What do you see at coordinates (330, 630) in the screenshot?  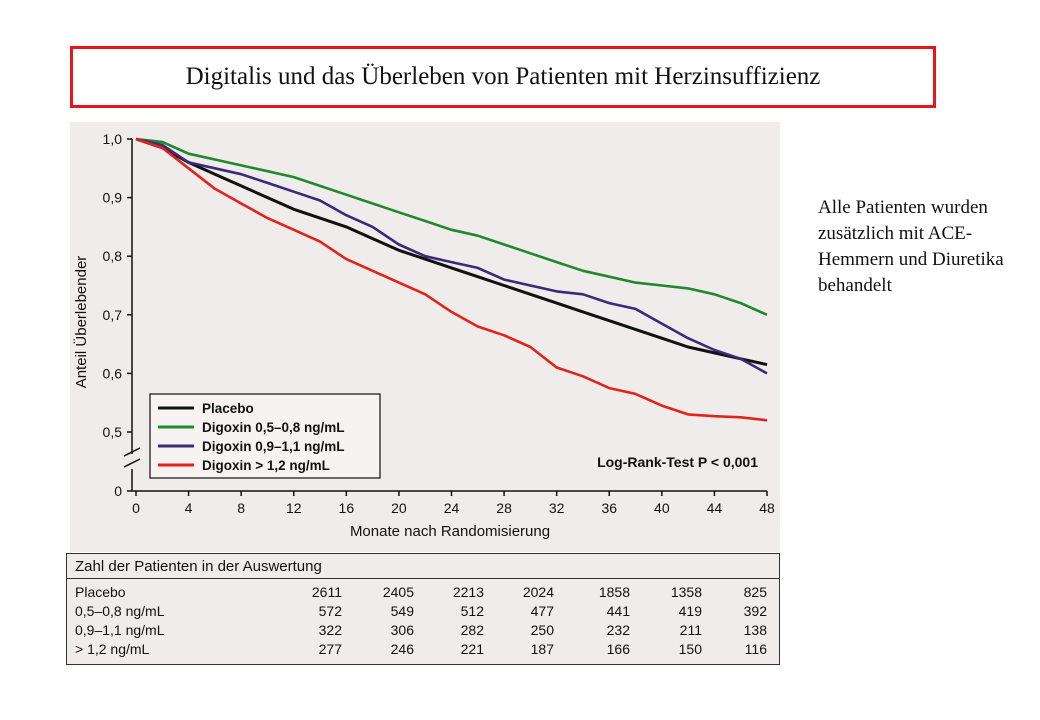 I see `table-cell: 322` at bounding box center [330, 630].